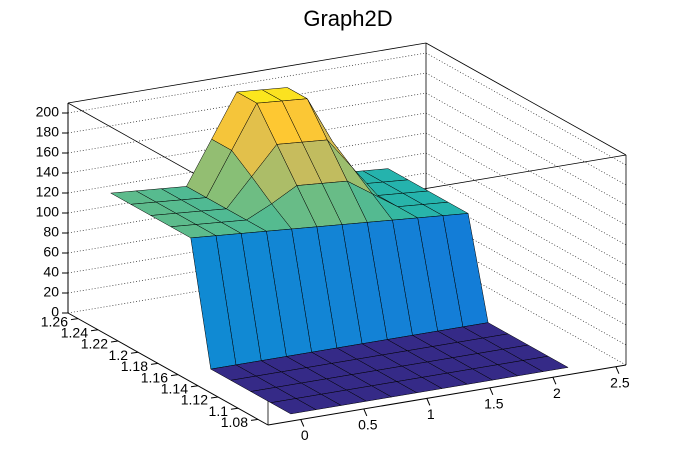  What do you see at coordinates (48, 192) in the screenshot?
I see `z-tick-label: 120` at bounding box center [48, 192].